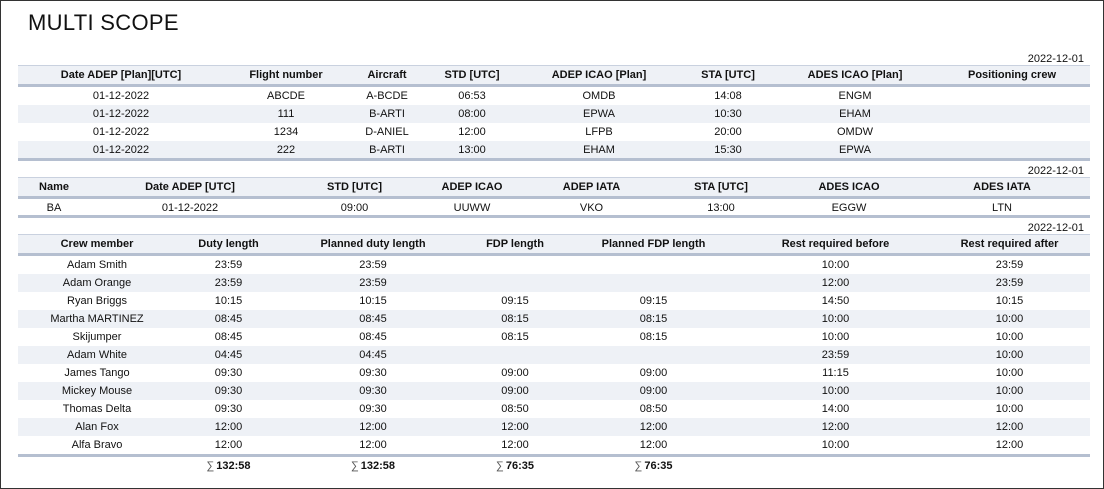 Image resolution: width=1104 pixels, height=489 pixels. Describe the element at coordinates (286, 114) in the screenshot. I see `flight-cell: 111` at that location.